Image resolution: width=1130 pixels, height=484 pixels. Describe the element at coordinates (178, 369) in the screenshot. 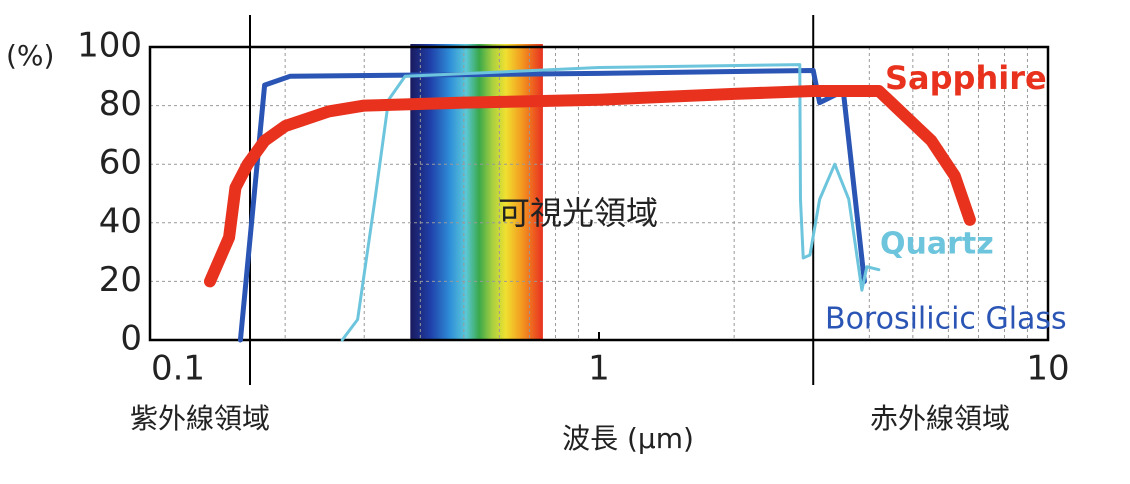

I see `x-tick-label: 0.1` at that location.